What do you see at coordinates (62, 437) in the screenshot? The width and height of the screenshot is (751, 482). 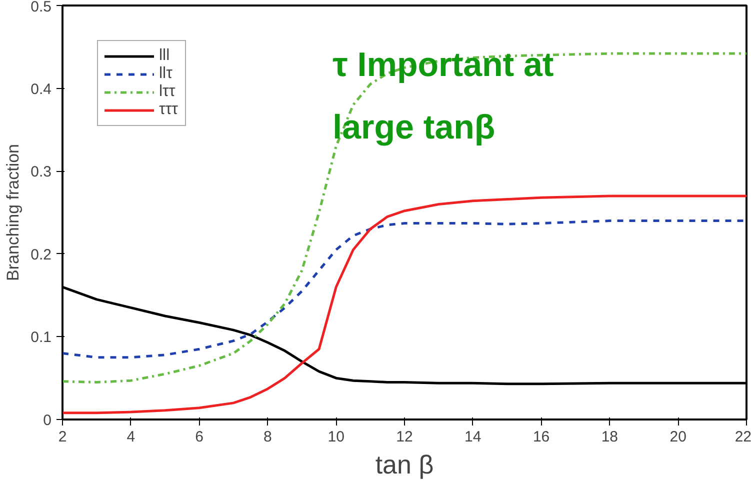 I see `x-tick-label: 2` at bounding box center [62, 437].